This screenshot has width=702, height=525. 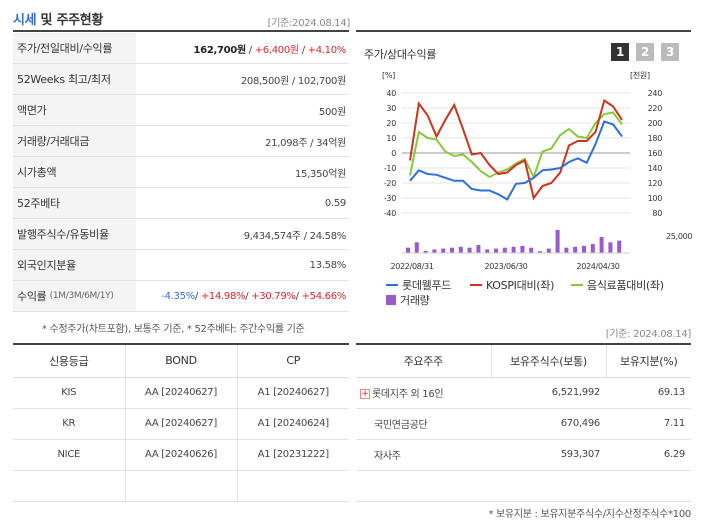 I want to click on table-header-row: 신용등급 BOND CP, so click(x=181, y=360).